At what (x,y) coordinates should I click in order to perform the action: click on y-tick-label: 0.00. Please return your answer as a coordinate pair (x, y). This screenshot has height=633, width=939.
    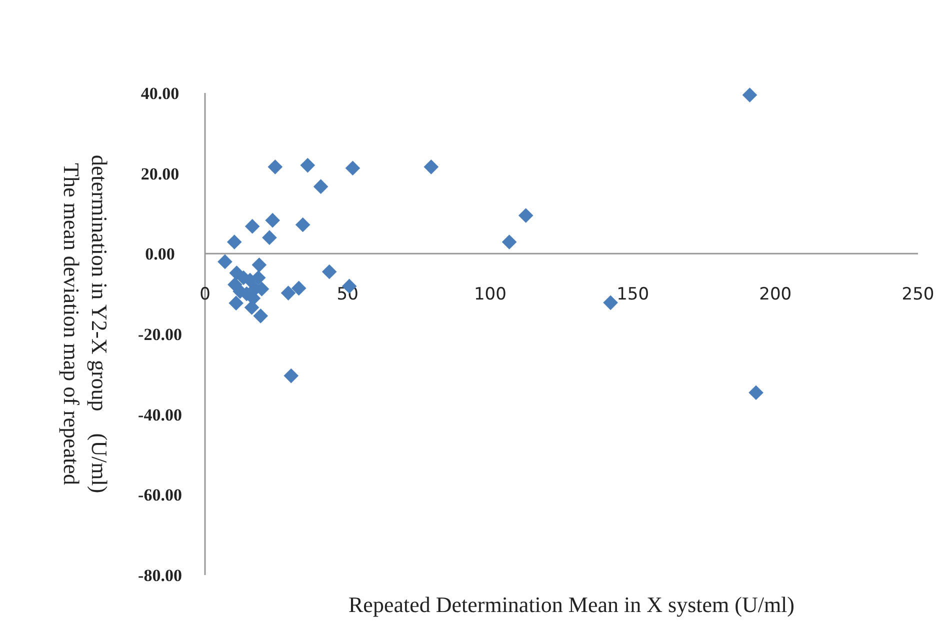
    Looking at the image, I should click on (160, 254).